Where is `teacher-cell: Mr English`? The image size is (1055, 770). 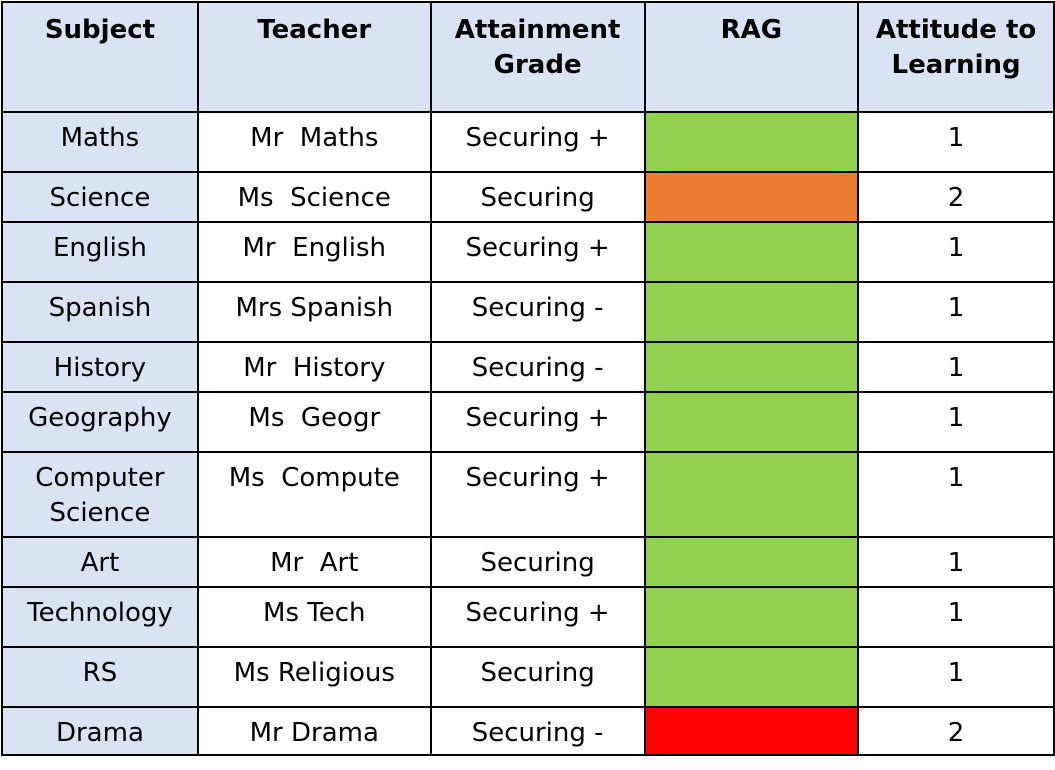 teacher-cell: Mr English is located at coordinates (314, 252).